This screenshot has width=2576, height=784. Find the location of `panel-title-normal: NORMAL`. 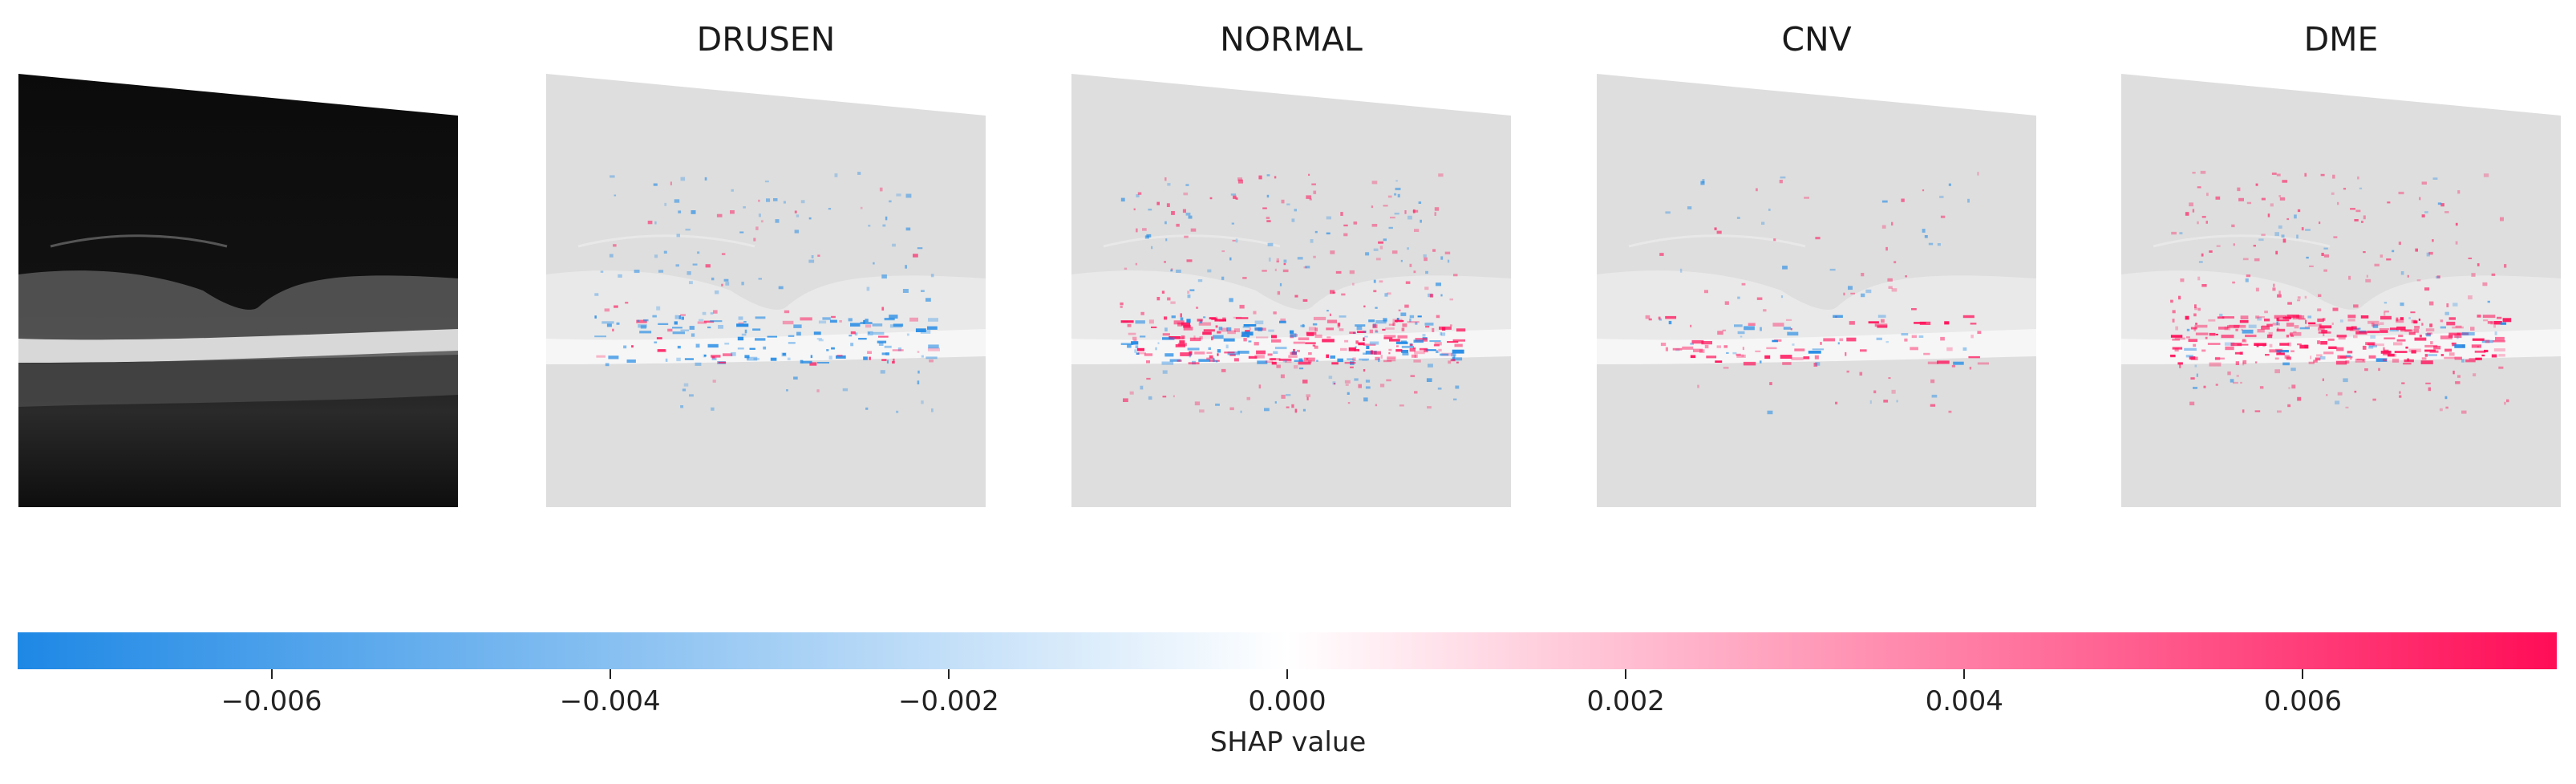

panel-title-normal: NORMAL is located at coordinates (1291, 39).